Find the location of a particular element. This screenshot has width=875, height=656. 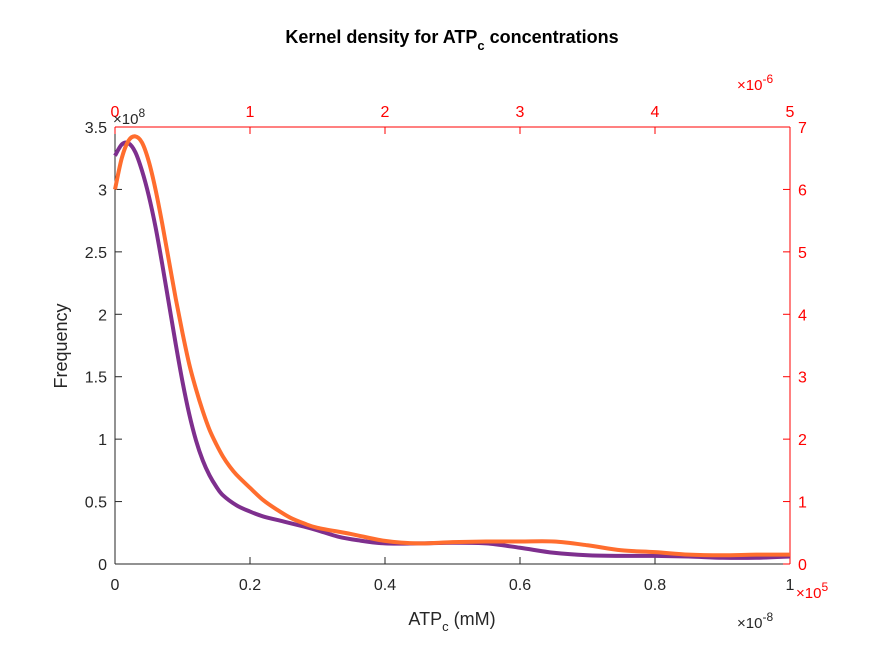

left-axis-tick-label: 2 is located at coordinates (102, 315).